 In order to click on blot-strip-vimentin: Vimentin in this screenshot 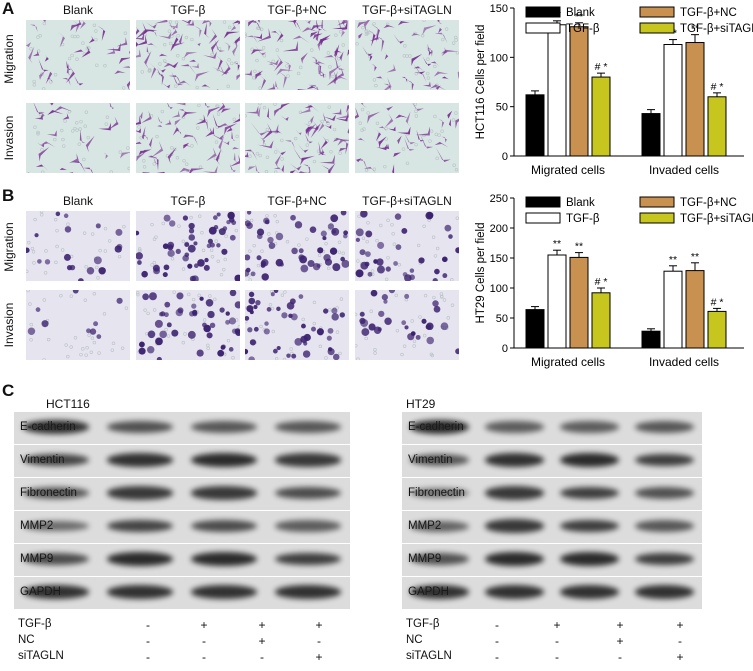, I will do `click(182, 461)`.